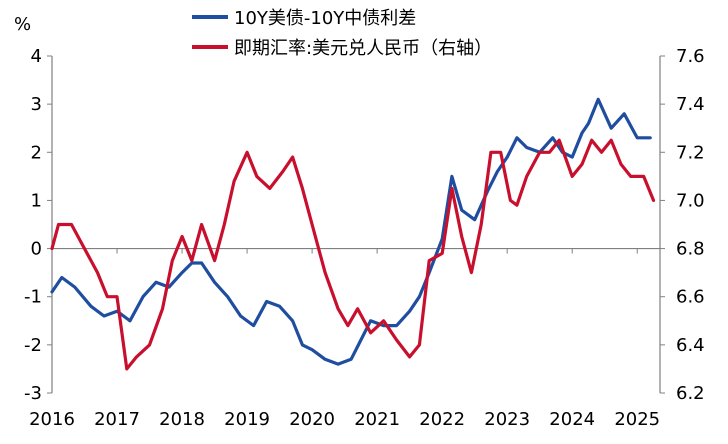  Describe the element at coordinates (690, 152) in the screenshot. I see `right-tick-label: 7.2` at that location.